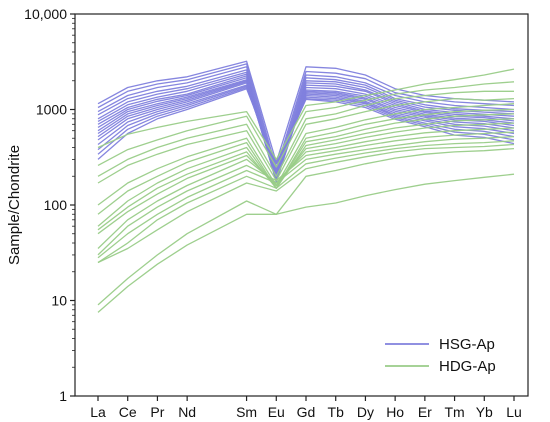 Image resolution: width=550 pixels, height=422 pixels. What do you see at coordinates (56, 205) in the screenshot?
I see `y-tick-label: 100` at bounding box center [56, 205].